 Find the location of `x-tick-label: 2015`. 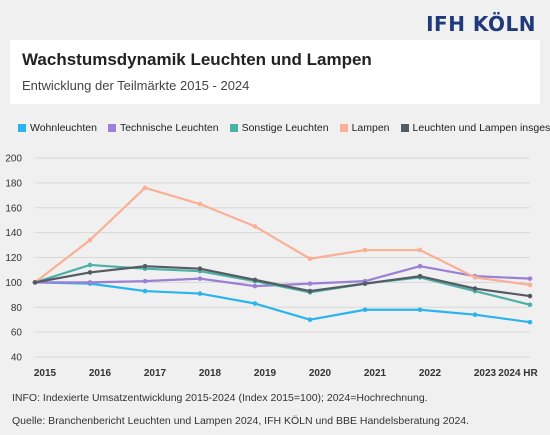

x-tick-label: 2015 is located at coordinates (45, 373).